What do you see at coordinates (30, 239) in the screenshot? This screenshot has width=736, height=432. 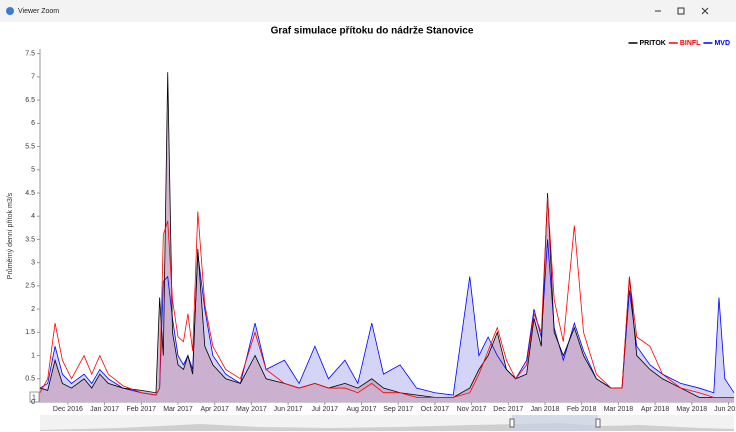 I see `y-tick-label: 3.5` at bounding box center [30, 239].